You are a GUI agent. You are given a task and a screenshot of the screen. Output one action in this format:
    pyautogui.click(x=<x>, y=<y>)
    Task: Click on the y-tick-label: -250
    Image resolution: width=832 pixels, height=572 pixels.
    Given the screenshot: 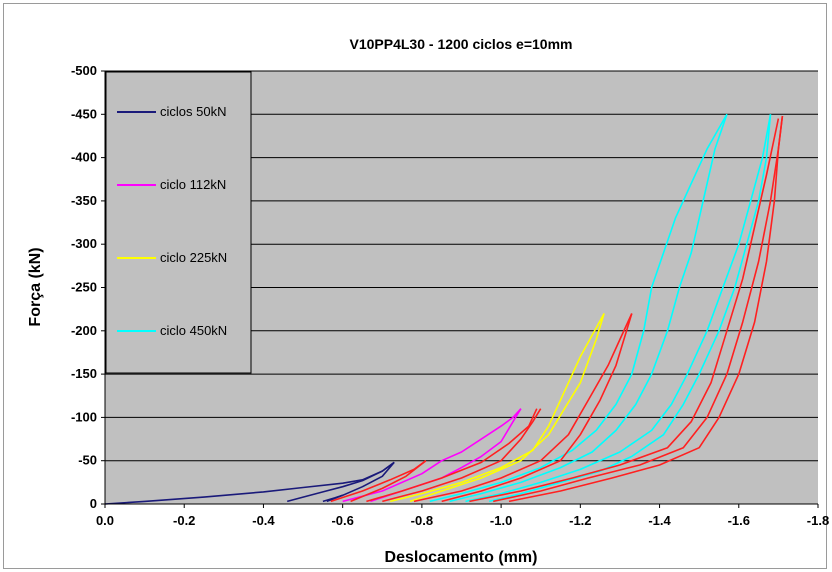 What is the action you would take?
    pyautogui.click(x=84, y=287)
    